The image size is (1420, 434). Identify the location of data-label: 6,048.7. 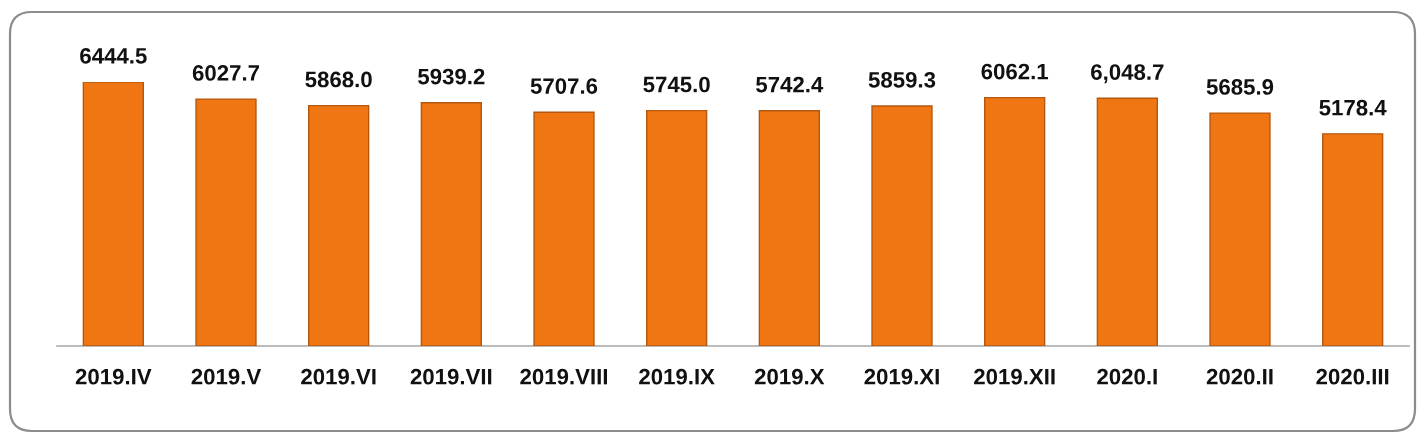
(1127, 74).